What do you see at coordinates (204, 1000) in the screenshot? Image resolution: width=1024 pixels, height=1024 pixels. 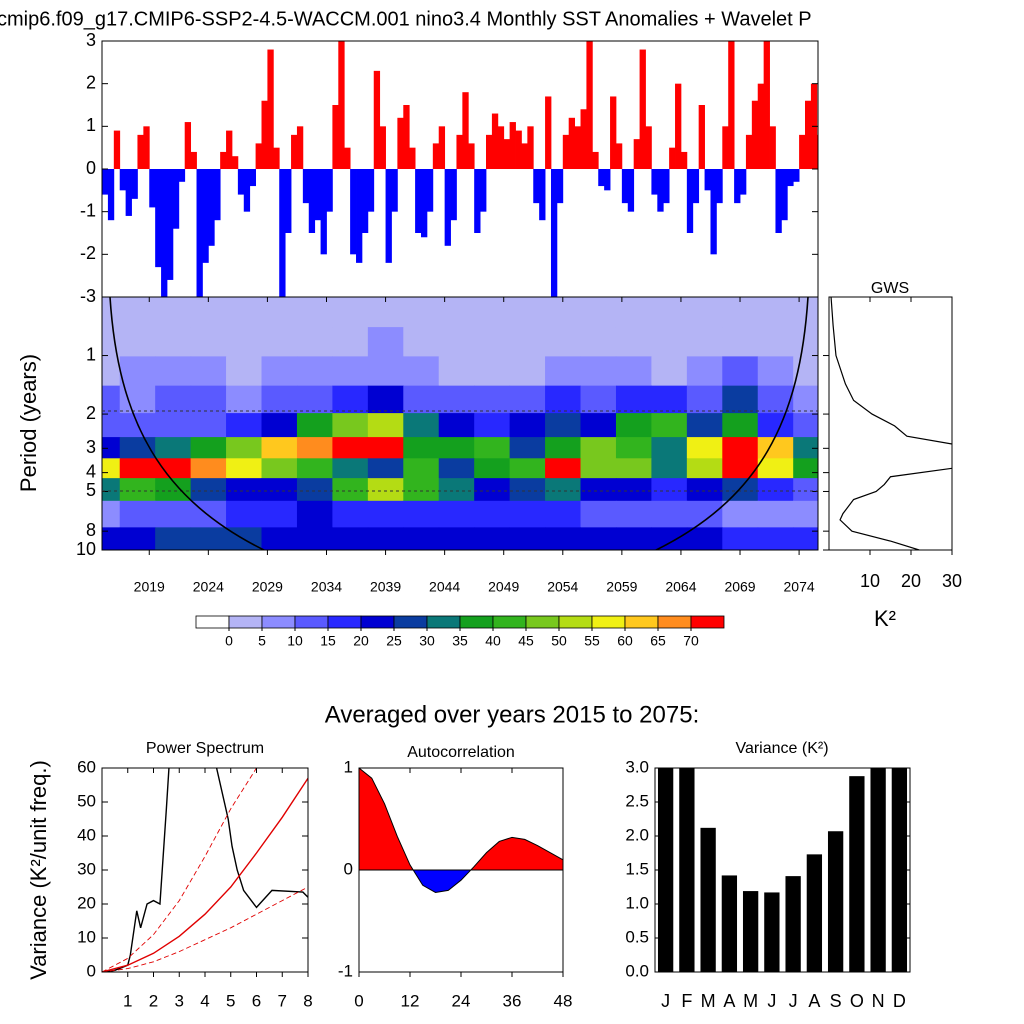 I see `x-tick-label: 4` at bounding box center [204, 1000].